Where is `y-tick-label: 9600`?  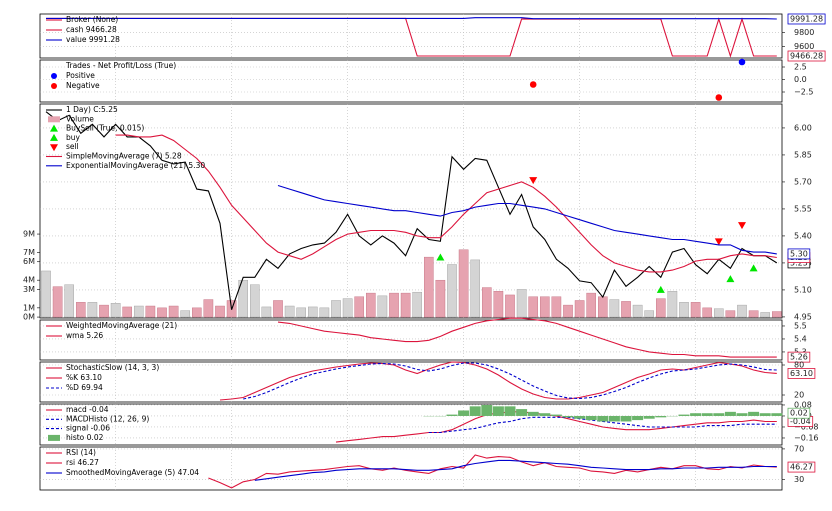 y-tick-label: 9600 is located at coordinates (804, 46).